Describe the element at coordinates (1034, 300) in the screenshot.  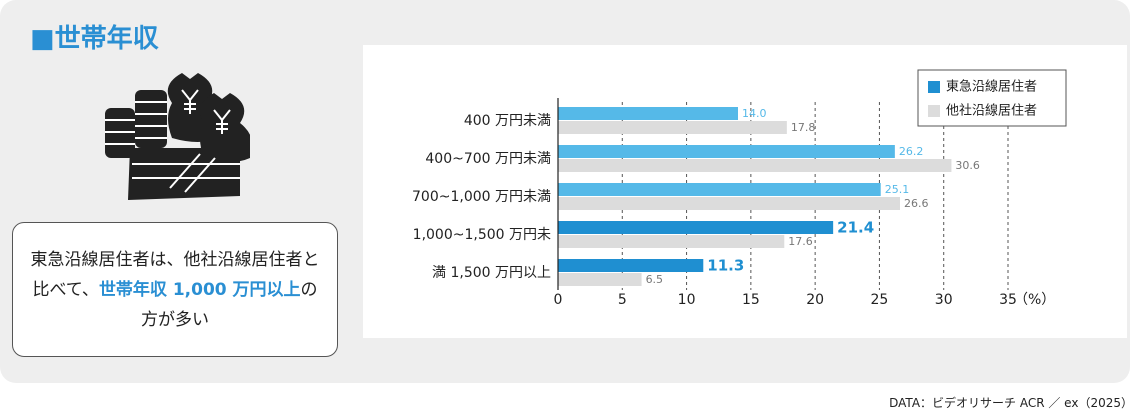
I see `unit-label: （%）` at that location.